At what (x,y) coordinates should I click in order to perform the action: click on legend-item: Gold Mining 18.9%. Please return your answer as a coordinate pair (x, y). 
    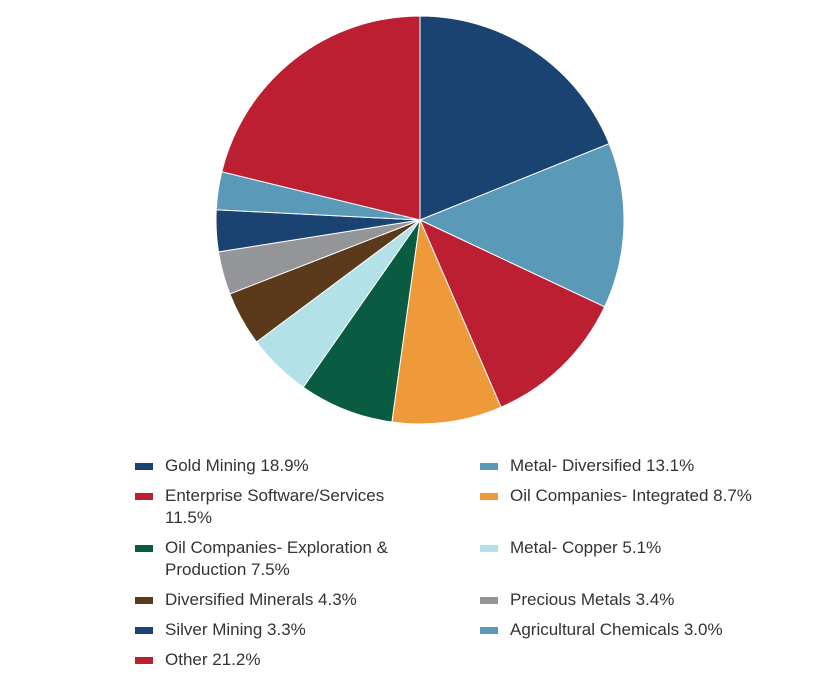
    Looking at the image, I should click on (307, 466).